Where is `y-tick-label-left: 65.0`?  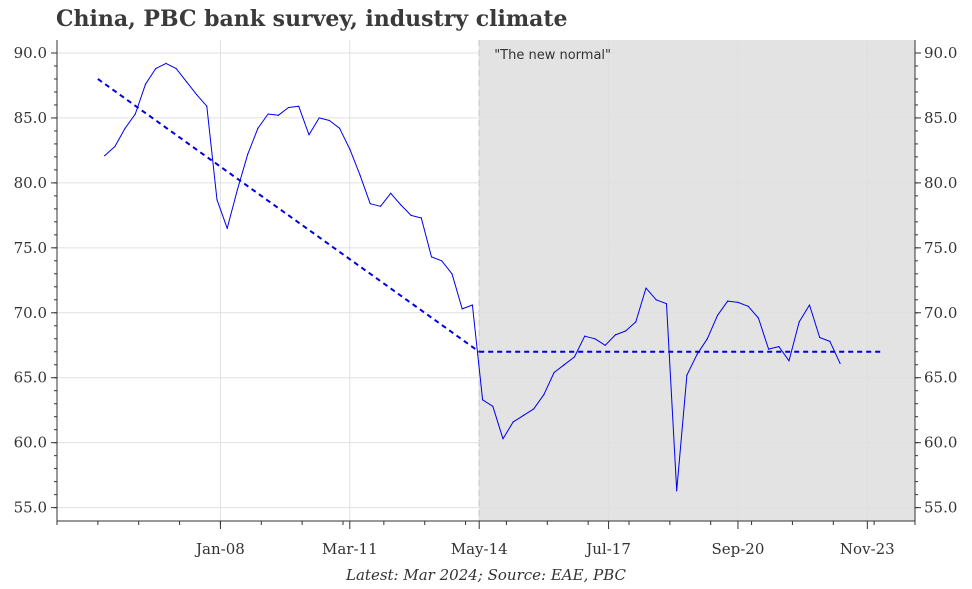 y-tick-label-left: 65.0 is located at coordinates (30, 378).